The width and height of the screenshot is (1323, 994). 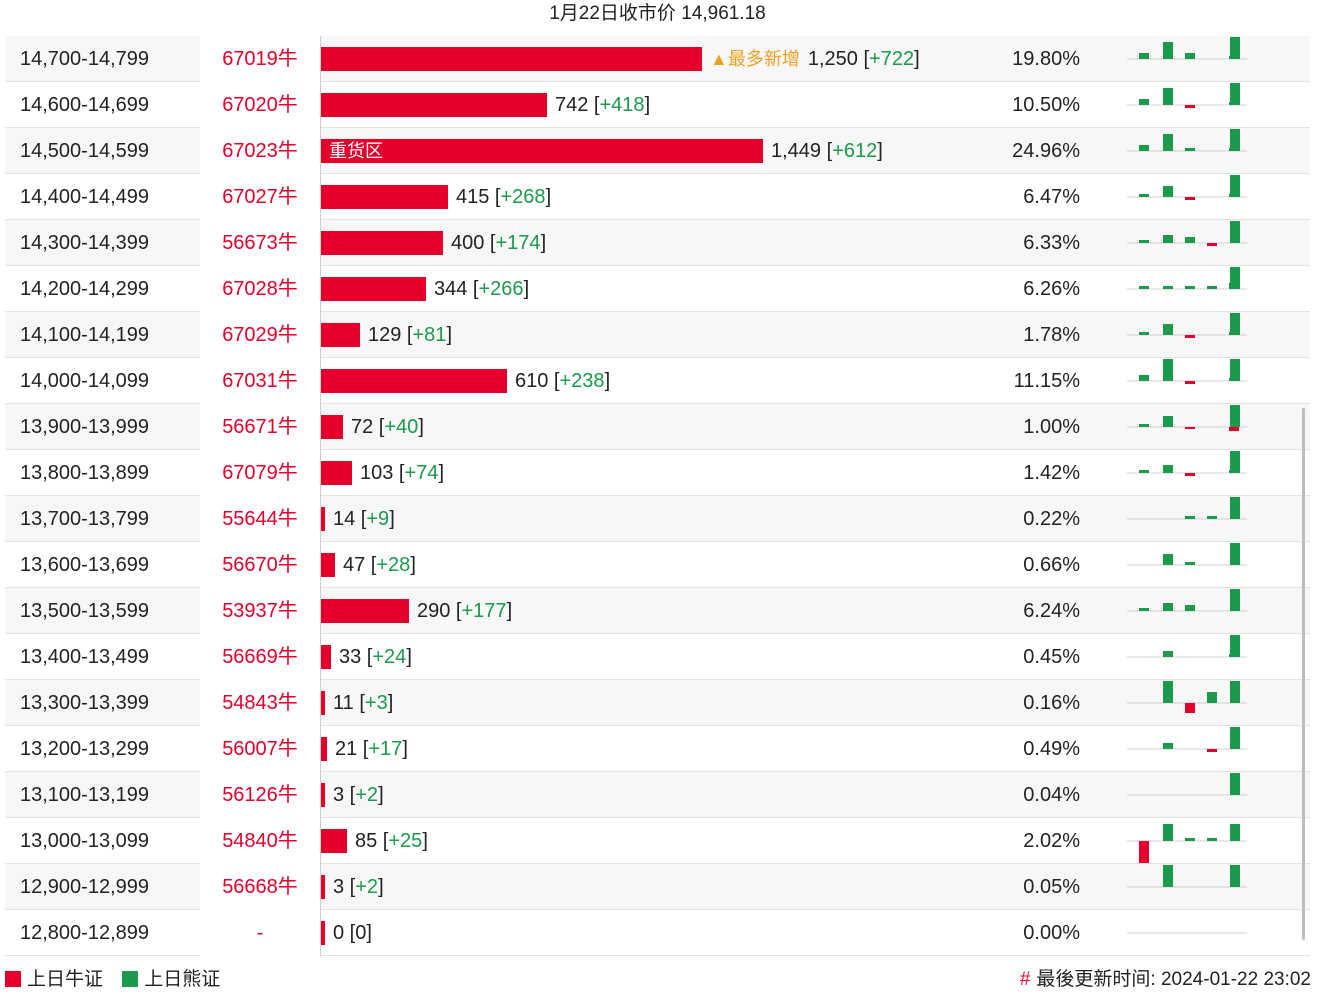 I want to click on code-cell: 67027牛, so click(x=260, y=197).